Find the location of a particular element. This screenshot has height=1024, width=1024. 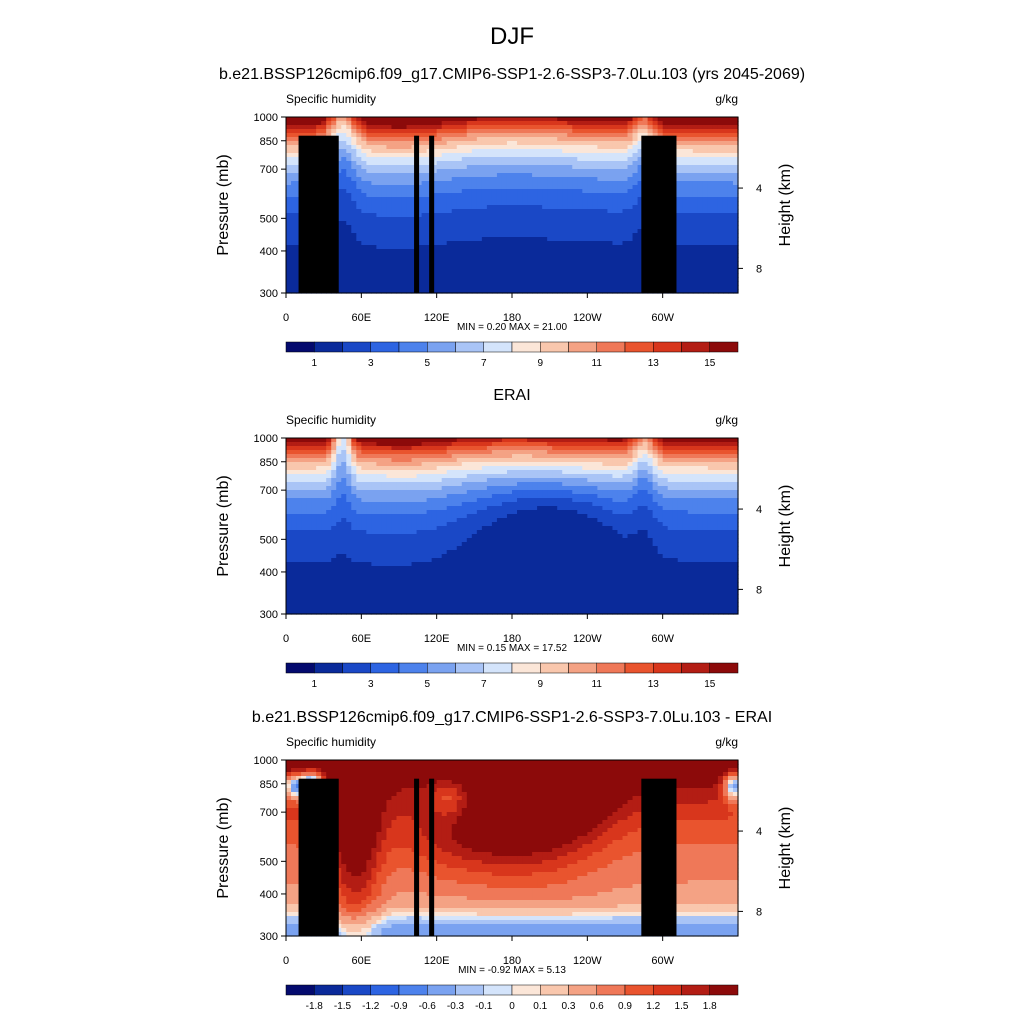

colorbar-label: 7 is located at coordinates (484, 363).